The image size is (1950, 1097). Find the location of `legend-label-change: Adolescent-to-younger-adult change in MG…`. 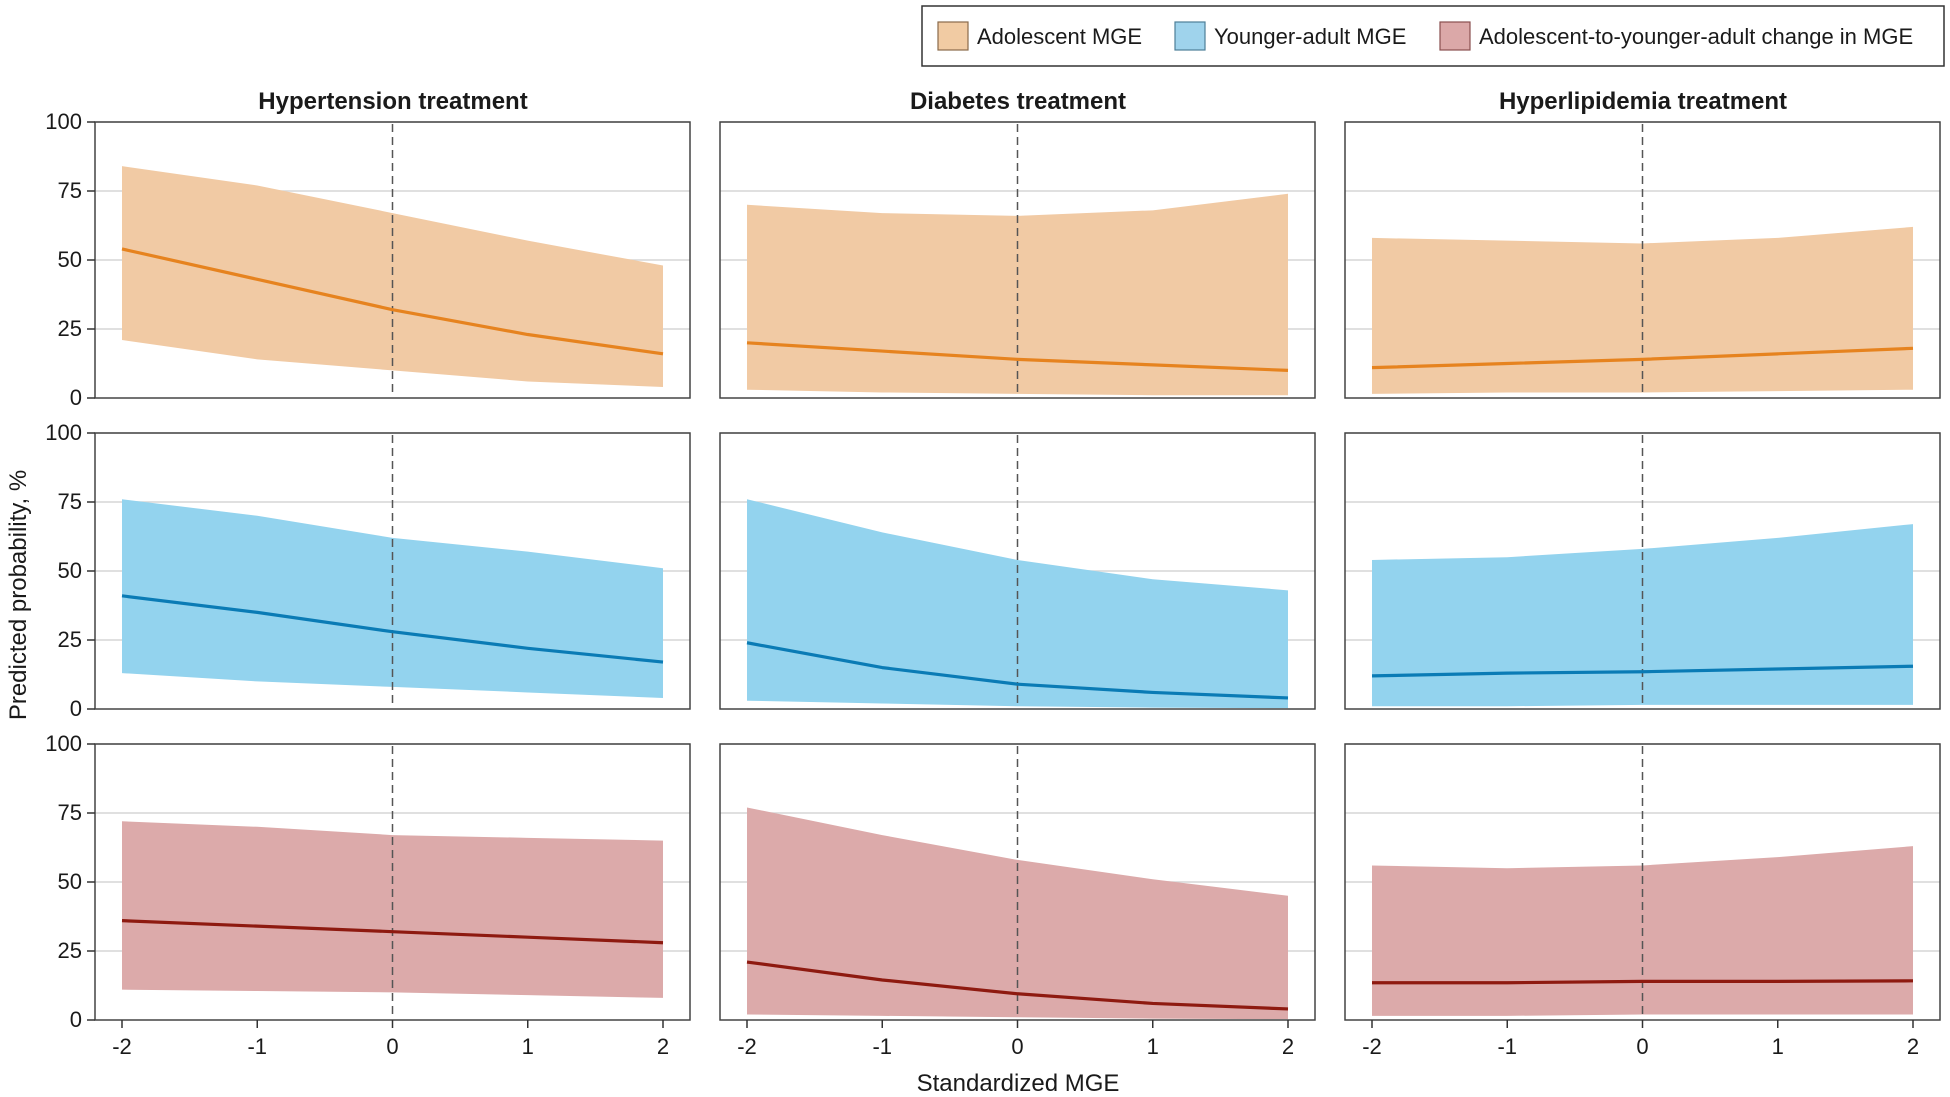

legend-label-change: Adolescent-to-younger-adult change in MG… is located at coordinates (1696, 36).